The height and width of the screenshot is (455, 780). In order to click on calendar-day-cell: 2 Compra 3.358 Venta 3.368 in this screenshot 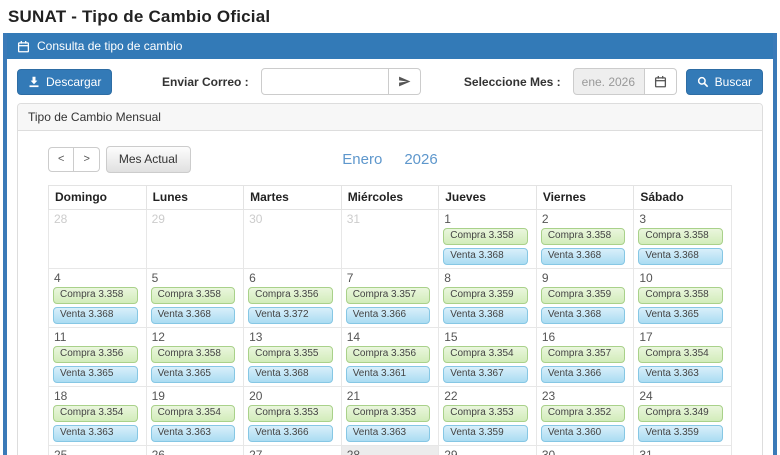, I will do `click(585, 239)`.